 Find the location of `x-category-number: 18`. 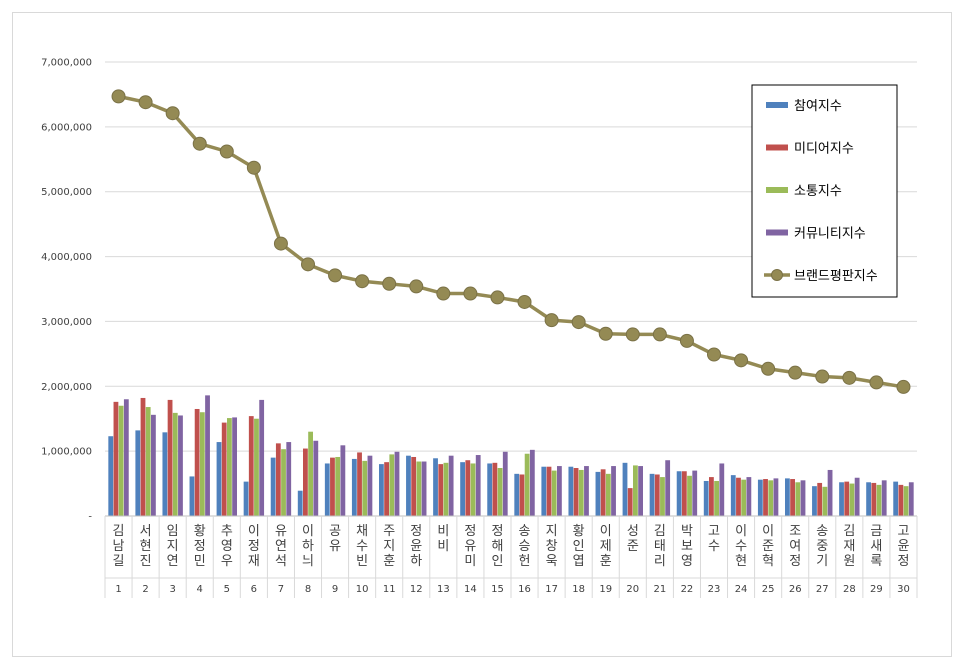

x-category-number: 18 is located at coordinates (578, 589).